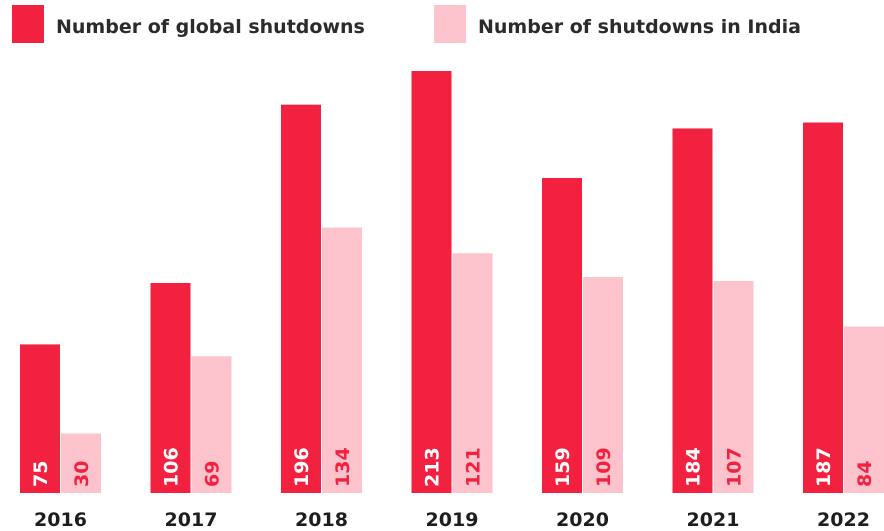  I want to click on bar-global-2021, so click(692, 311).